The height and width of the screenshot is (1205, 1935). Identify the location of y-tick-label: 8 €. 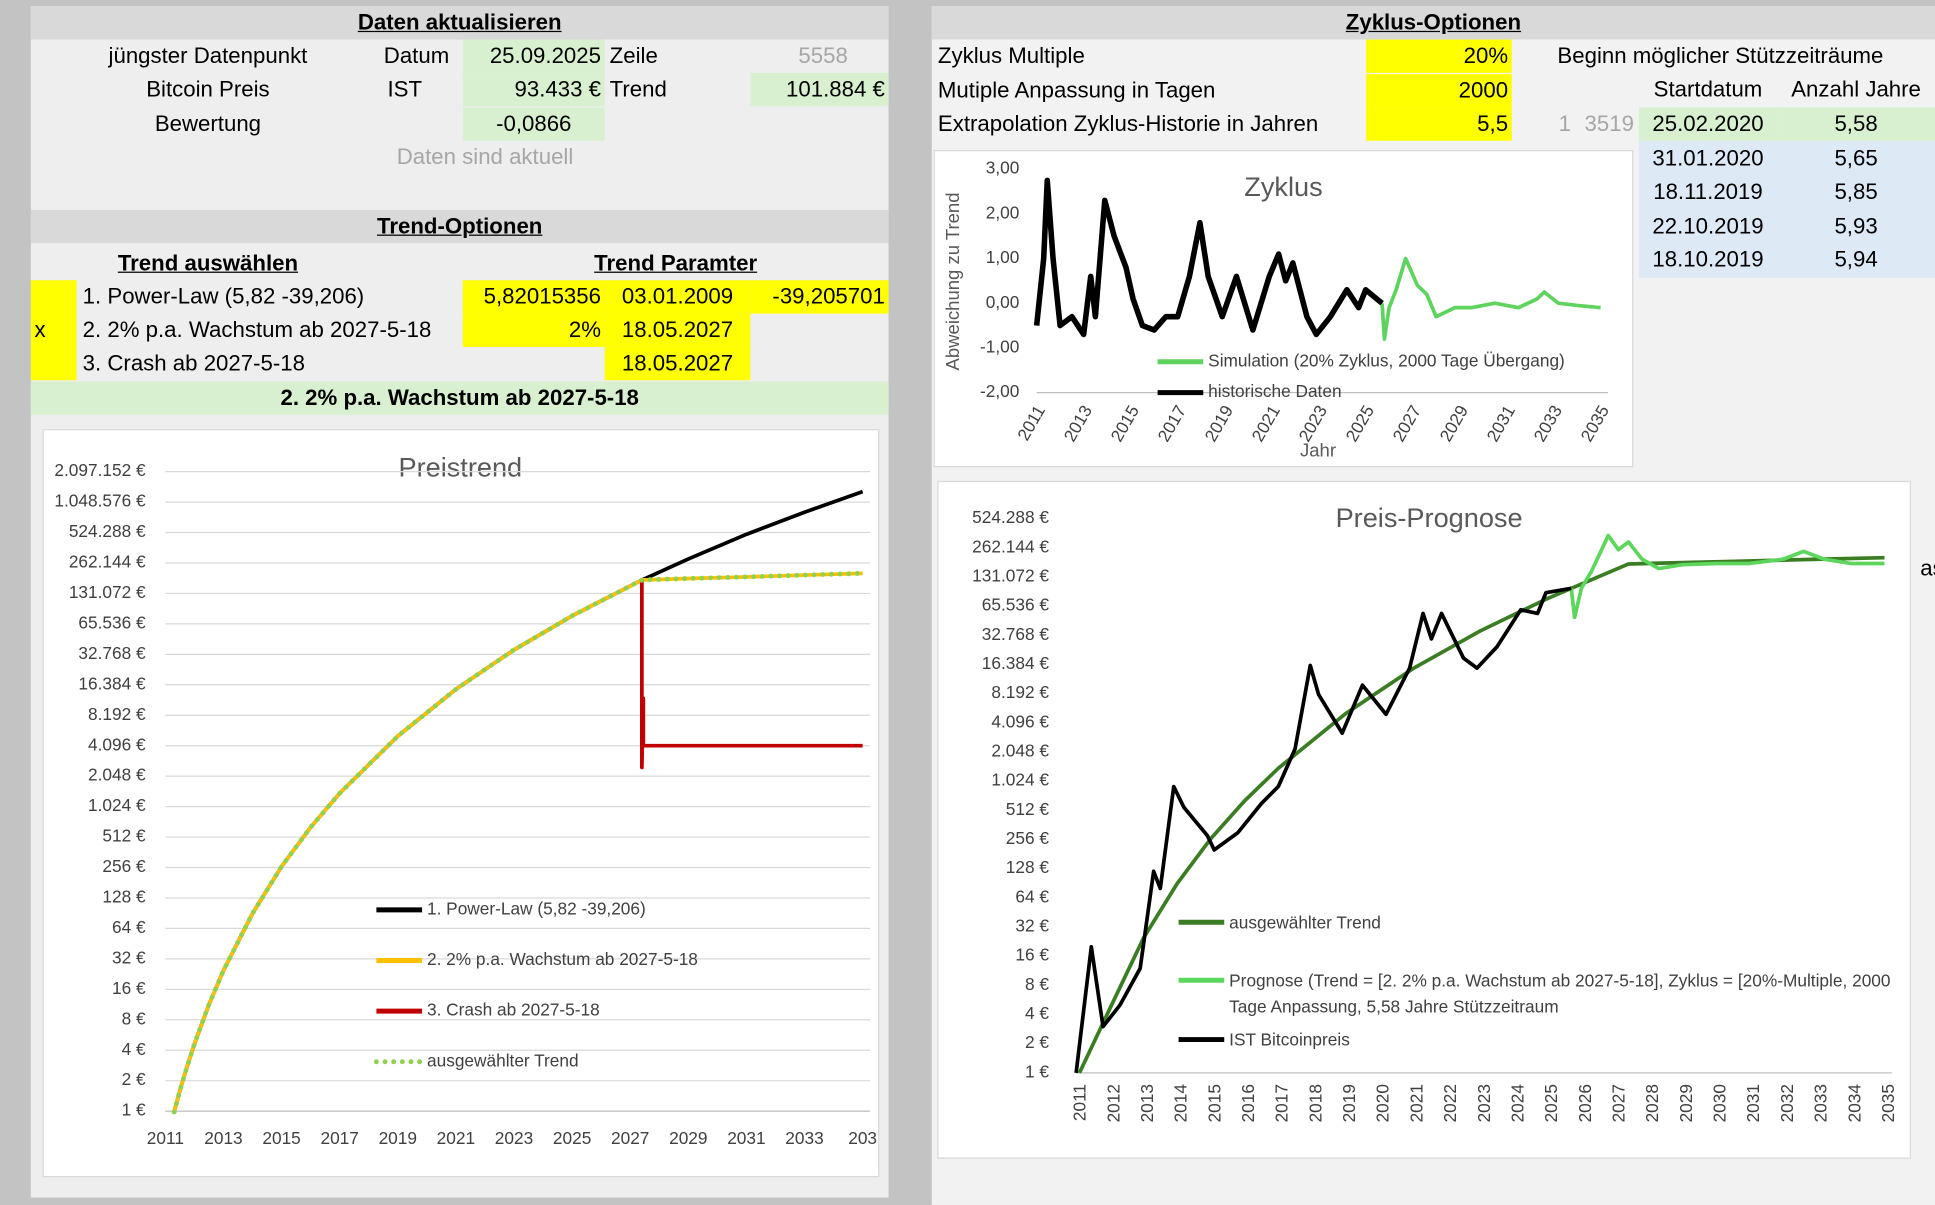
(134, 1018).